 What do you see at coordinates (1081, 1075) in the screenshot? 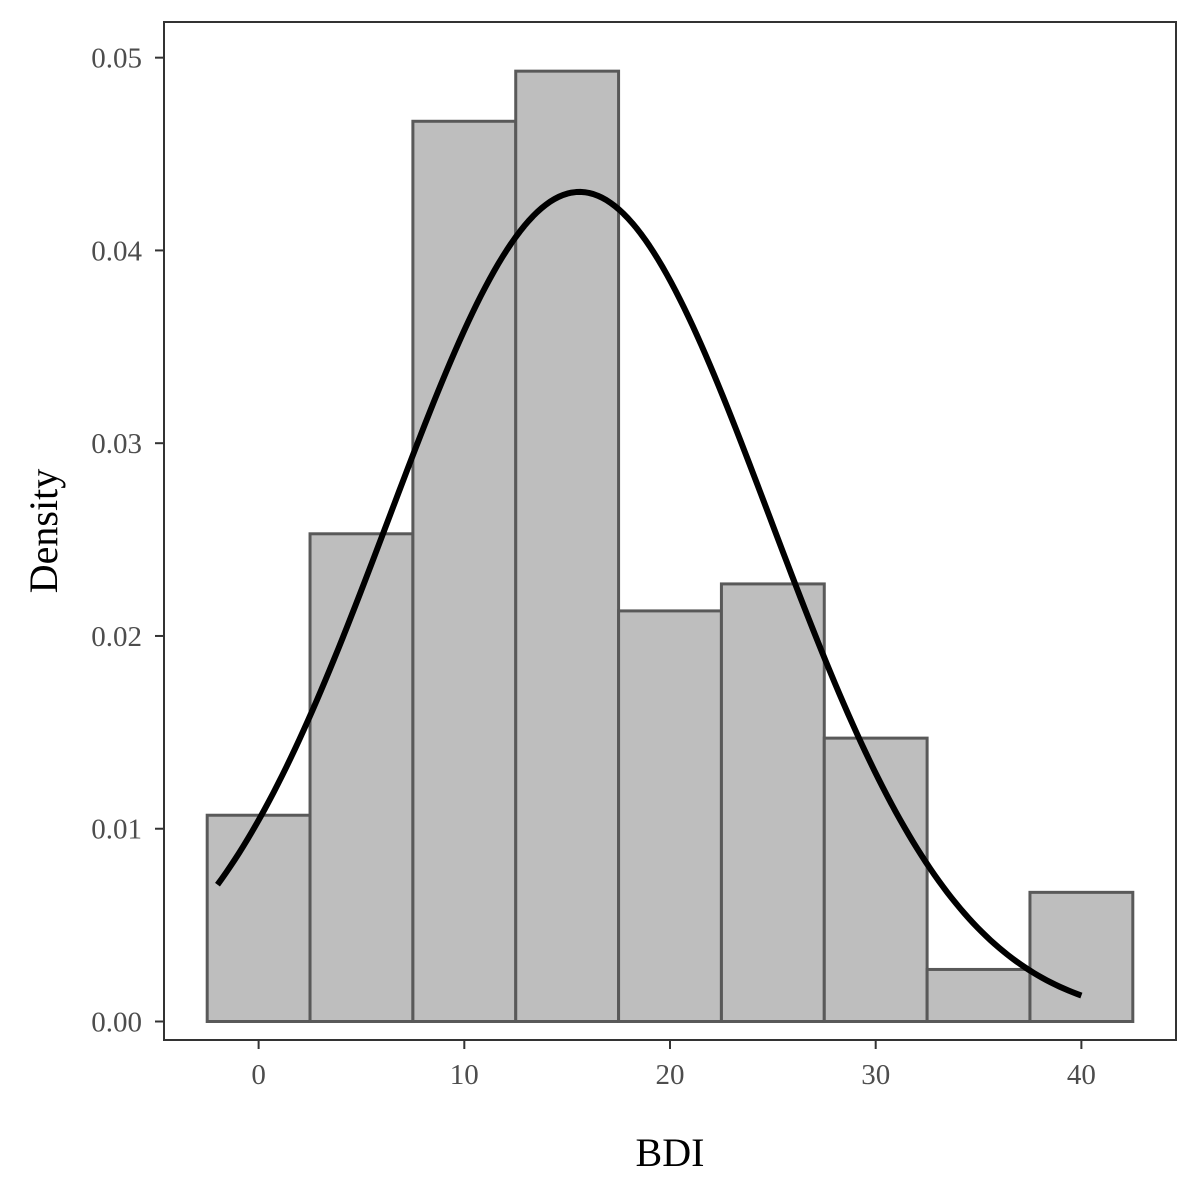
I see `x-tick-label: 40` at bounding box center [1081, 1075].